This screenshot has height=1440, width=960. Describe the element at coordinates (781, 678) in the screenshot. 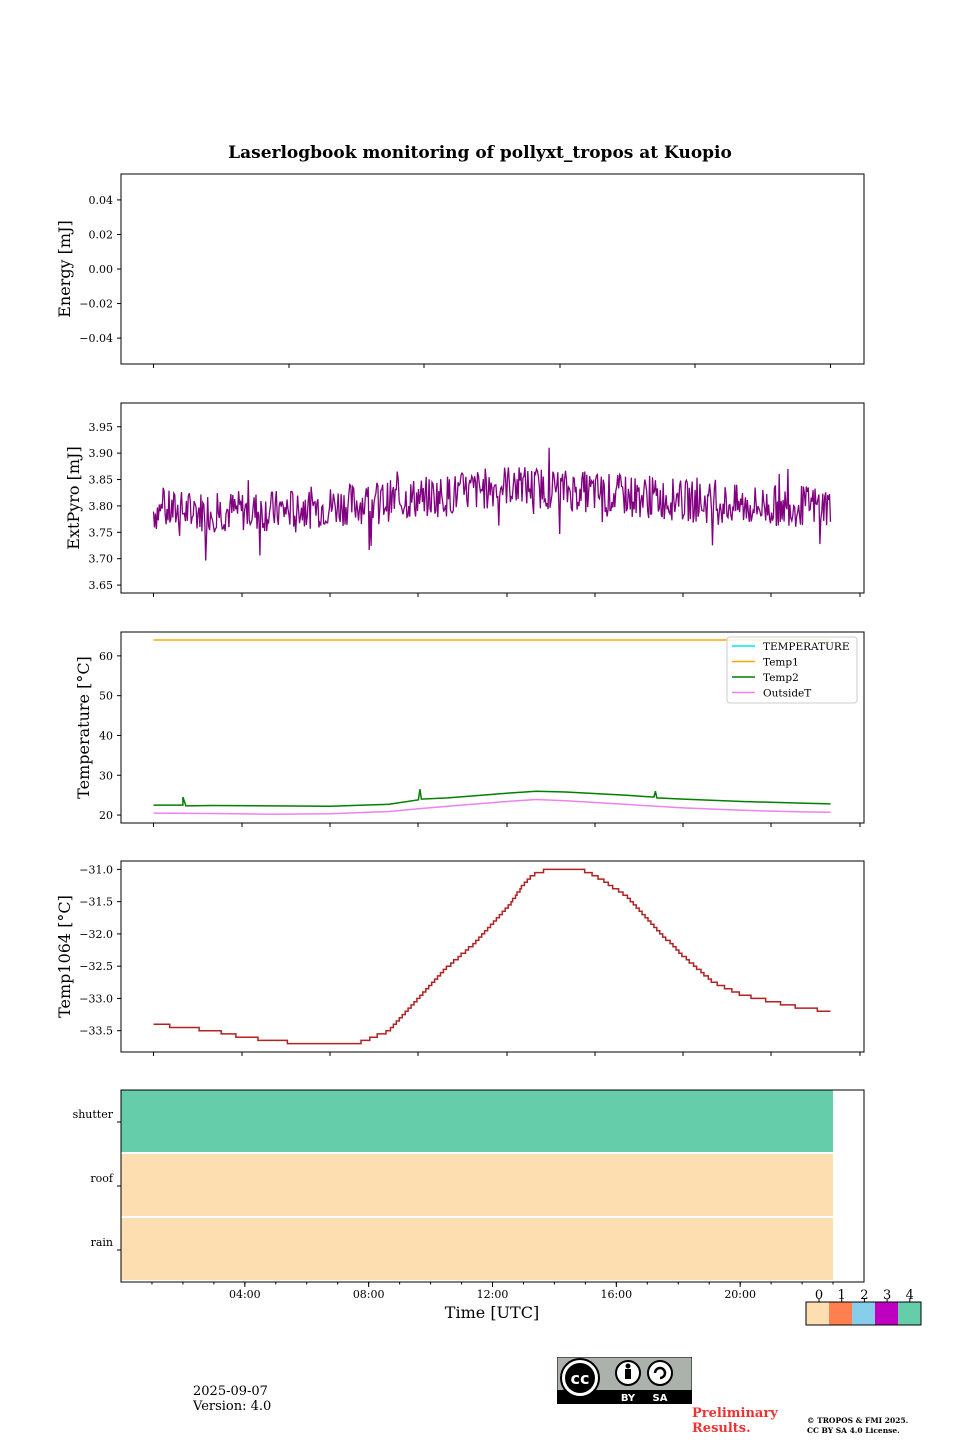

I see `legend-label: Temp2` at that location.